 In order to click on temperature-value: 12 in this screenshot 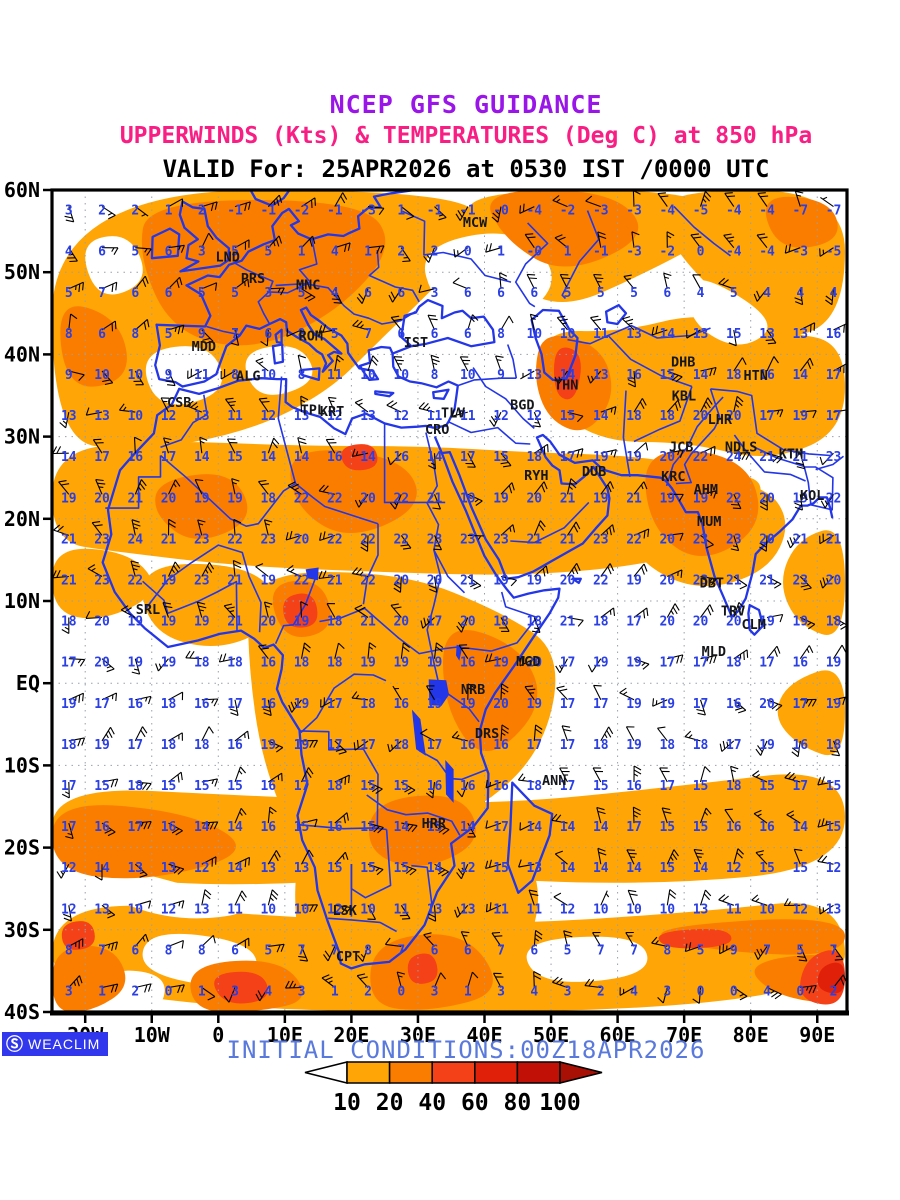, I will do `click(834, 868)`.